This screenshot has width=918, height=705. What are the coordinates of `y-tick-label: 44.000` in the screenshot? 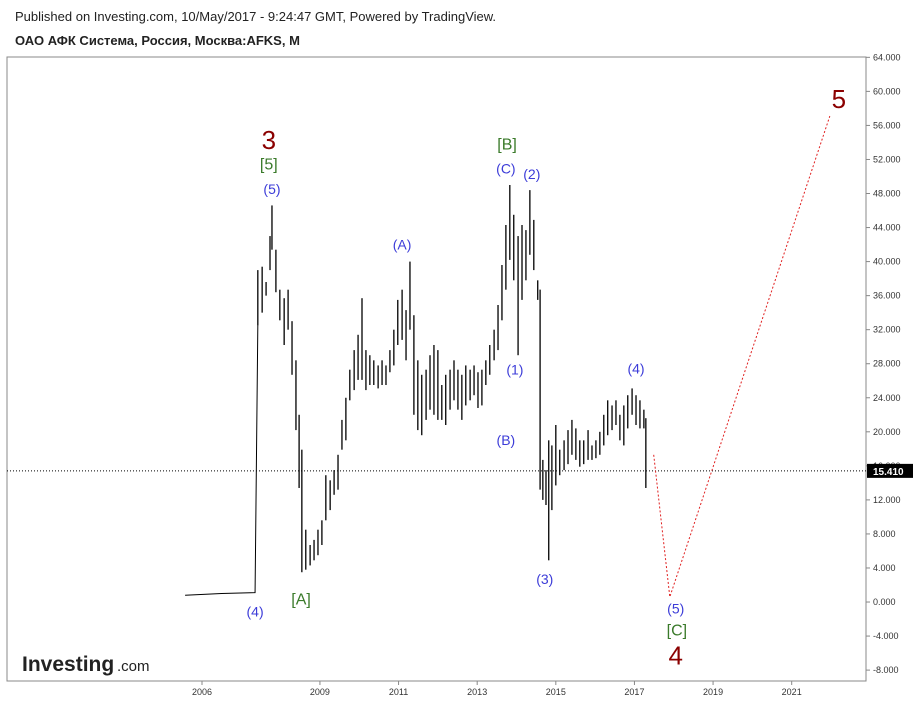 It's located at (887, 228).